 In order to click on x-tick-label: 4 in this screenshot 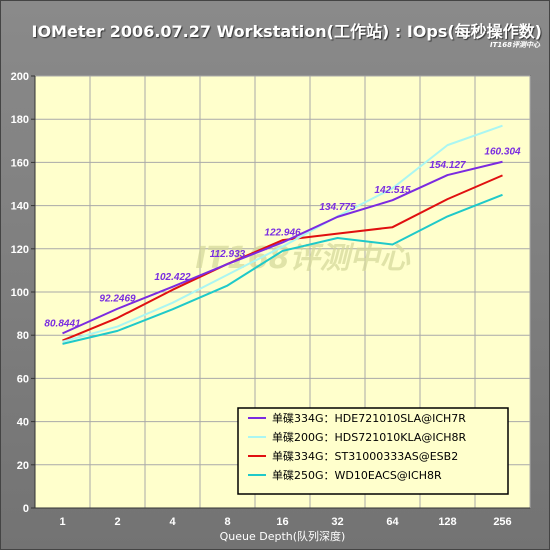, I will do `click(172, 522)`.